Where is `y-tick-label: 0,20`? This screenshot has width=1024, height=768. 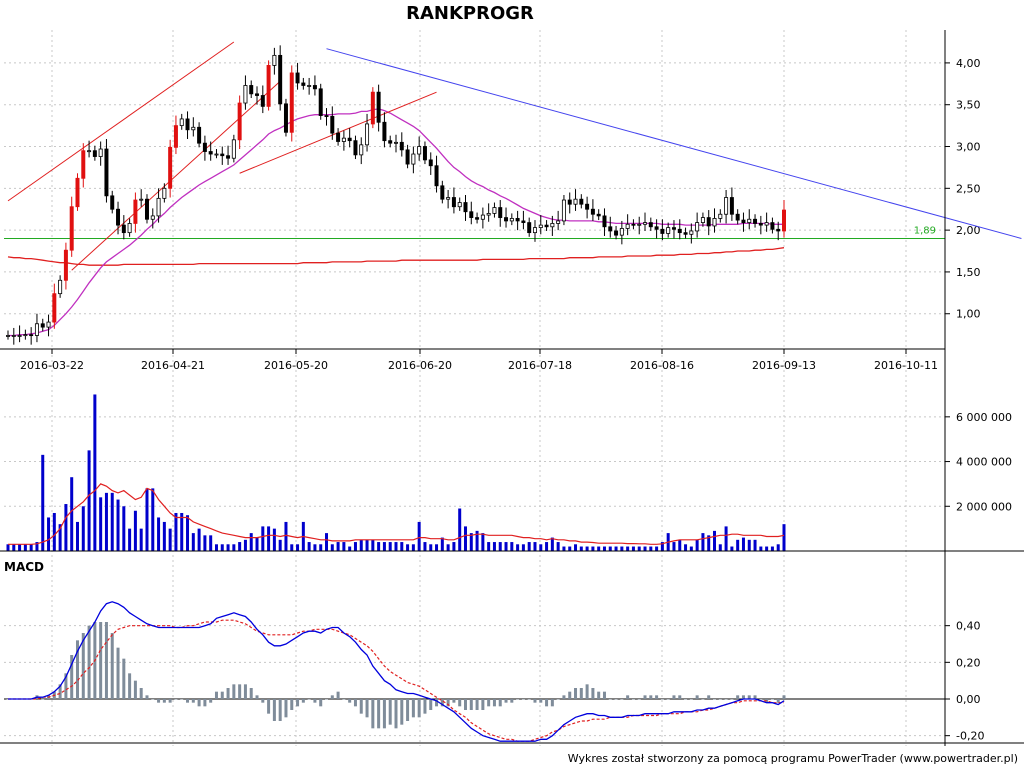 y-tick-label: 0,20 is located at coordinates (968, 662).